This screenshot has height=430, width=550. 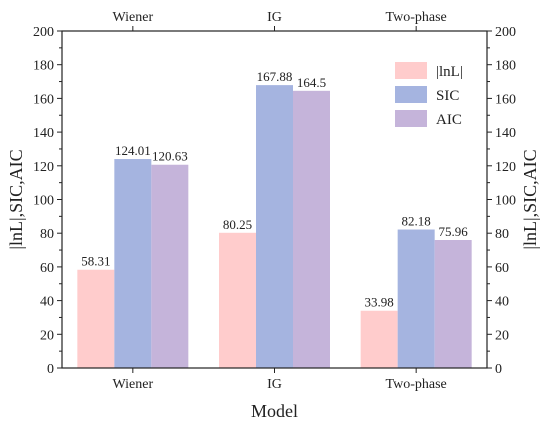 I want to click on x-tick-label-top: Wiener, so click(x=133, y=17).